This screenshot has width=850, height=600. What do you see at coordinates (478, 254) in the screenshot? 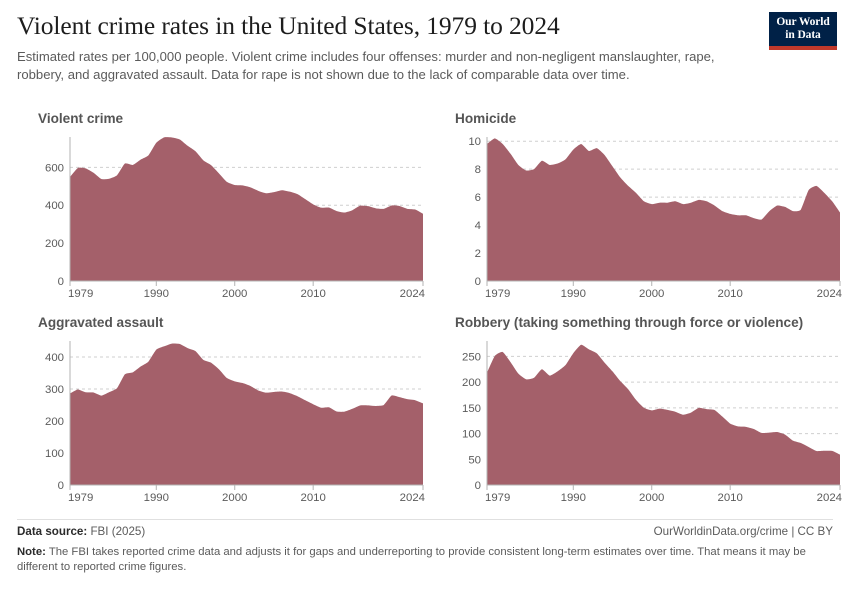
I see `svg-text: 2` at bounding box center [478, 254].